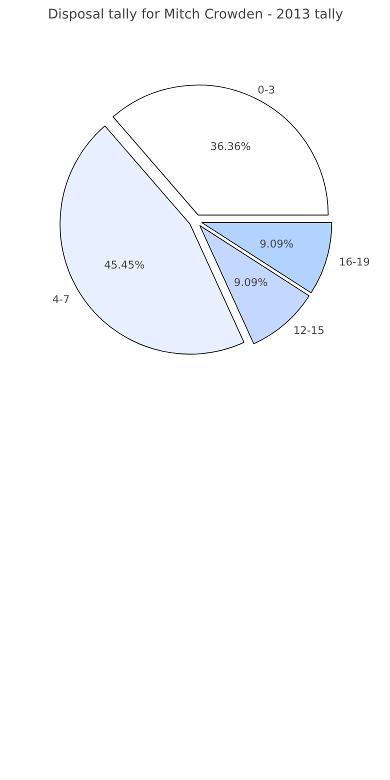 The width and height of the screenshot is (390, 780). Describe the element at coordinates (354, 261) in the screenshot. I see `slice-label: 16-19` at that location.